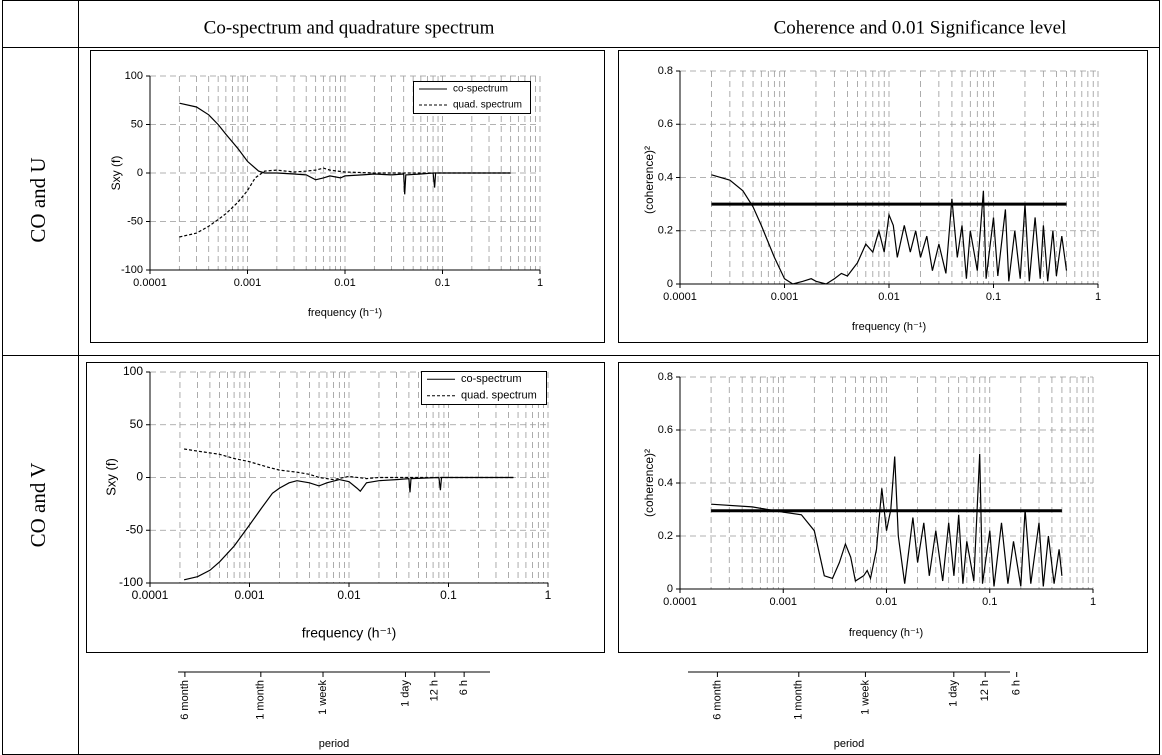 The width and height of the screenshot is (1162, 755). What do you see at coordinates (38, 199) in the screenshot?
I see `row-label: CO and U` at bounding box center [38, 199].